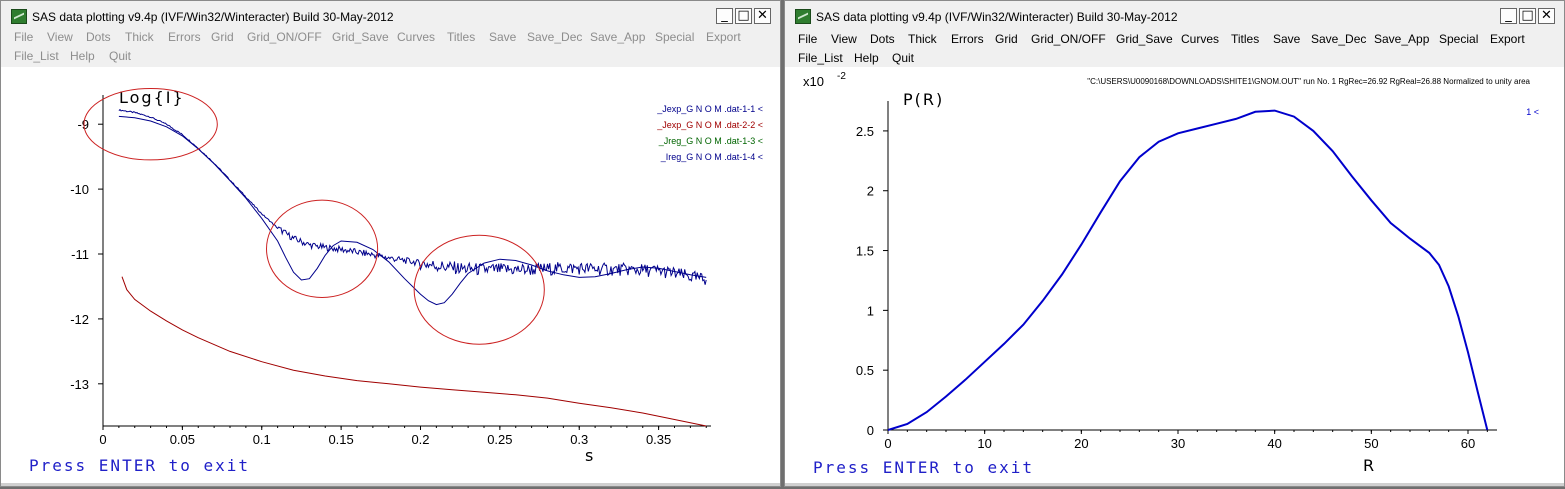  What do you see at coordinates (79, 189) in the screenshot?
I see `y-tick-label: -10` at bounding box center [79, 189].